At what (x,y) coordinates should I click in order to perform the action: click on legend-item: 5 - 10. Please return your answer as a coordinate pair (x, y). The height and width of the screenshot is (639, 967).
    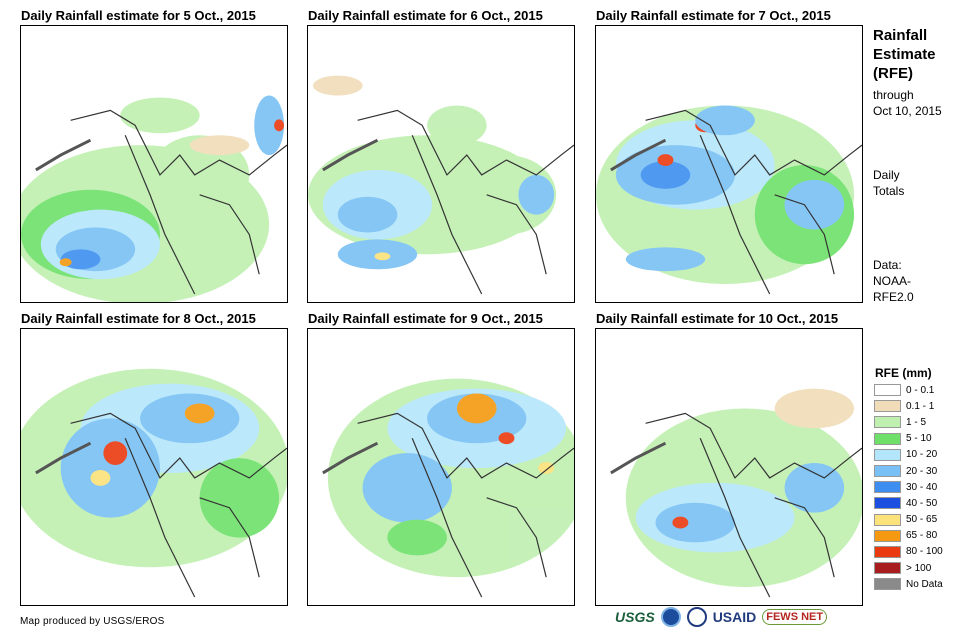
    Looking at the image, I should click on (908, 439).